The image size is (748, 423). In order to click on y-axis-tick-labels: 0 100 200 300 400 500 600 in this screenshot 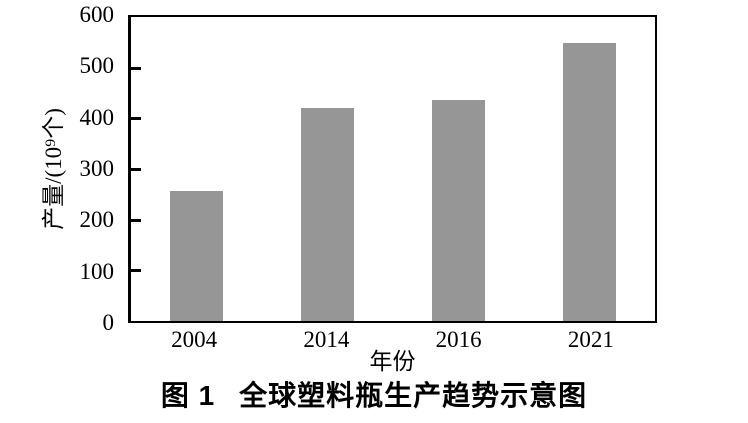, I will do `click(60, 168)`.